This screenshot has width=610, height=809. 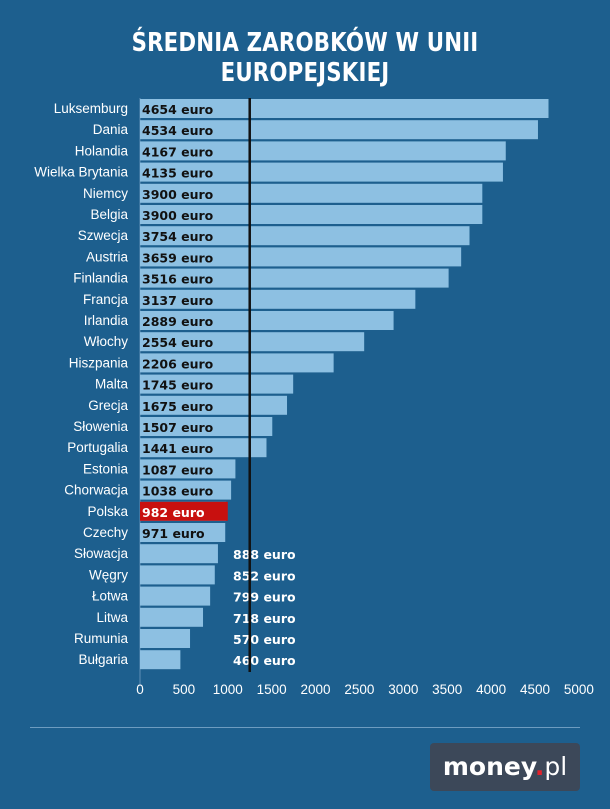 I want to click on category-label: Finlandia, so click(x=100, y=278).